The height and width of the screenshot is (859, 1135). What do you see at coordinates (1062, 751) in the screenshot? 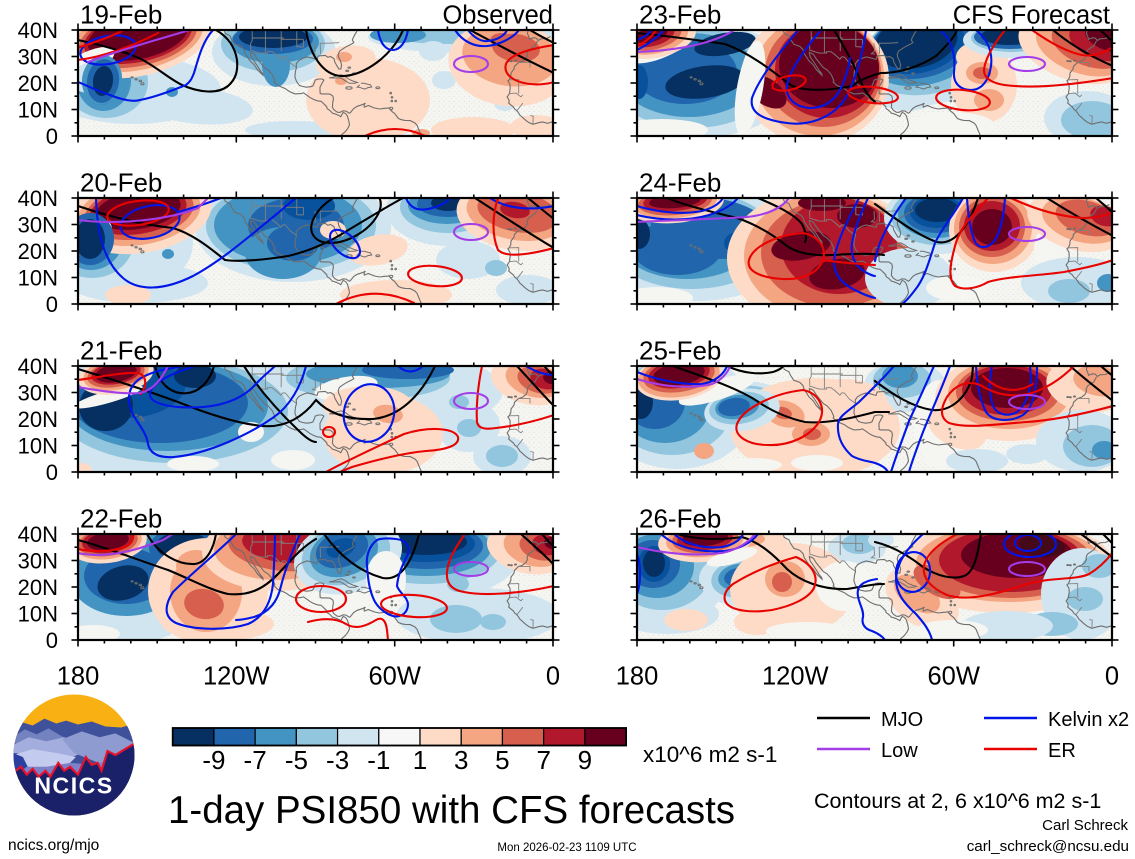
I see `svg-text: ER` at bounding box center [1062, 751].